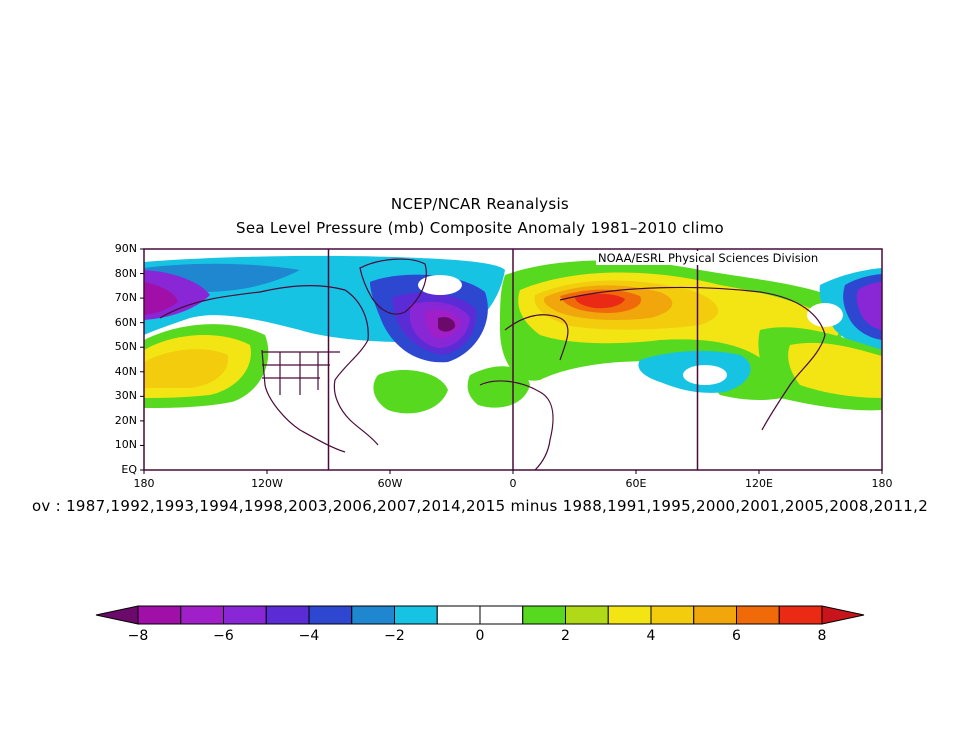 Image resolution: width=960 pixels, height=742 pixels. I want to click on positive-atlantic-east, so click(498, 387).